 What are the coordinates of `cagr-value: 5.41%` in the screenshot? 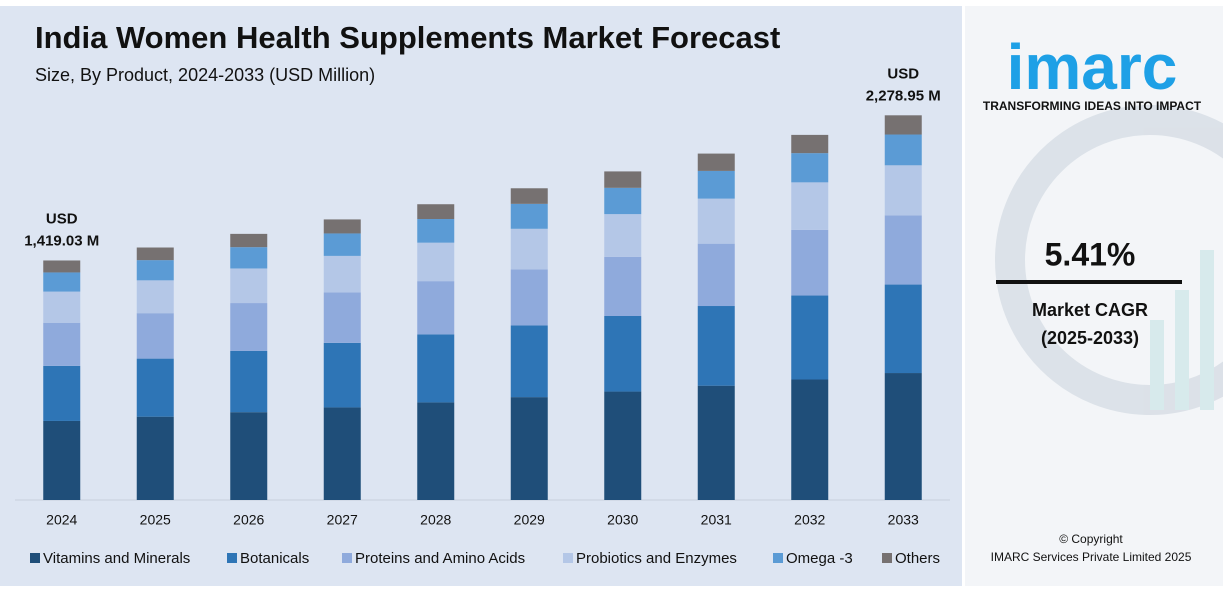 It's located at (1090, 254).